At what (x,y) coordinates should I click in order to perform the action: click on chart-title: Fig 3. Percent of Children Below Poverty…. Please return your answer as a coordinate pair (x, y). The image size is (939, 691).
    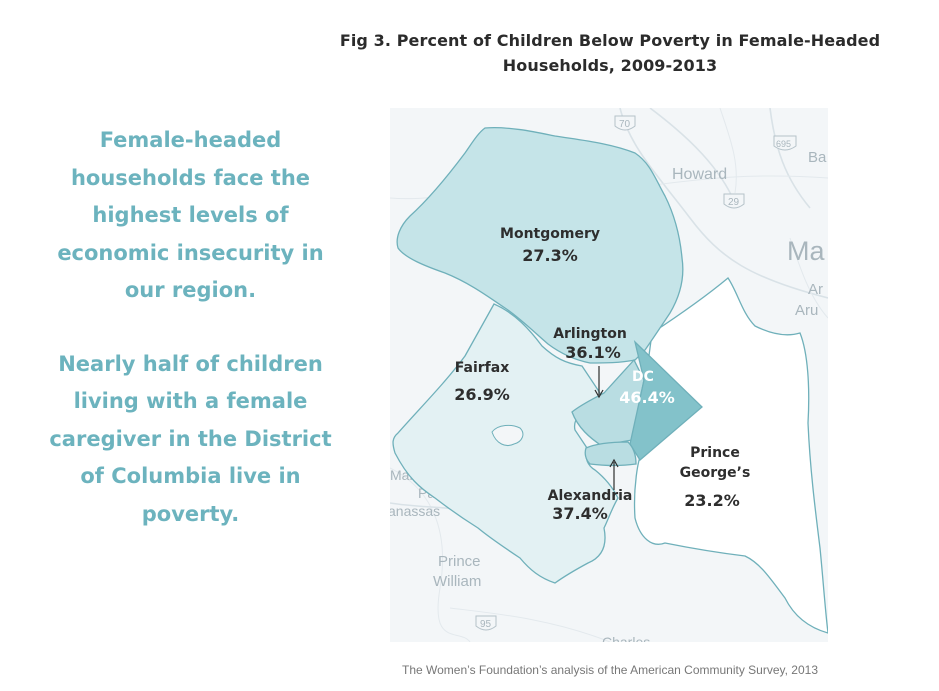
    Looking at the image, I should click on (610, 53).